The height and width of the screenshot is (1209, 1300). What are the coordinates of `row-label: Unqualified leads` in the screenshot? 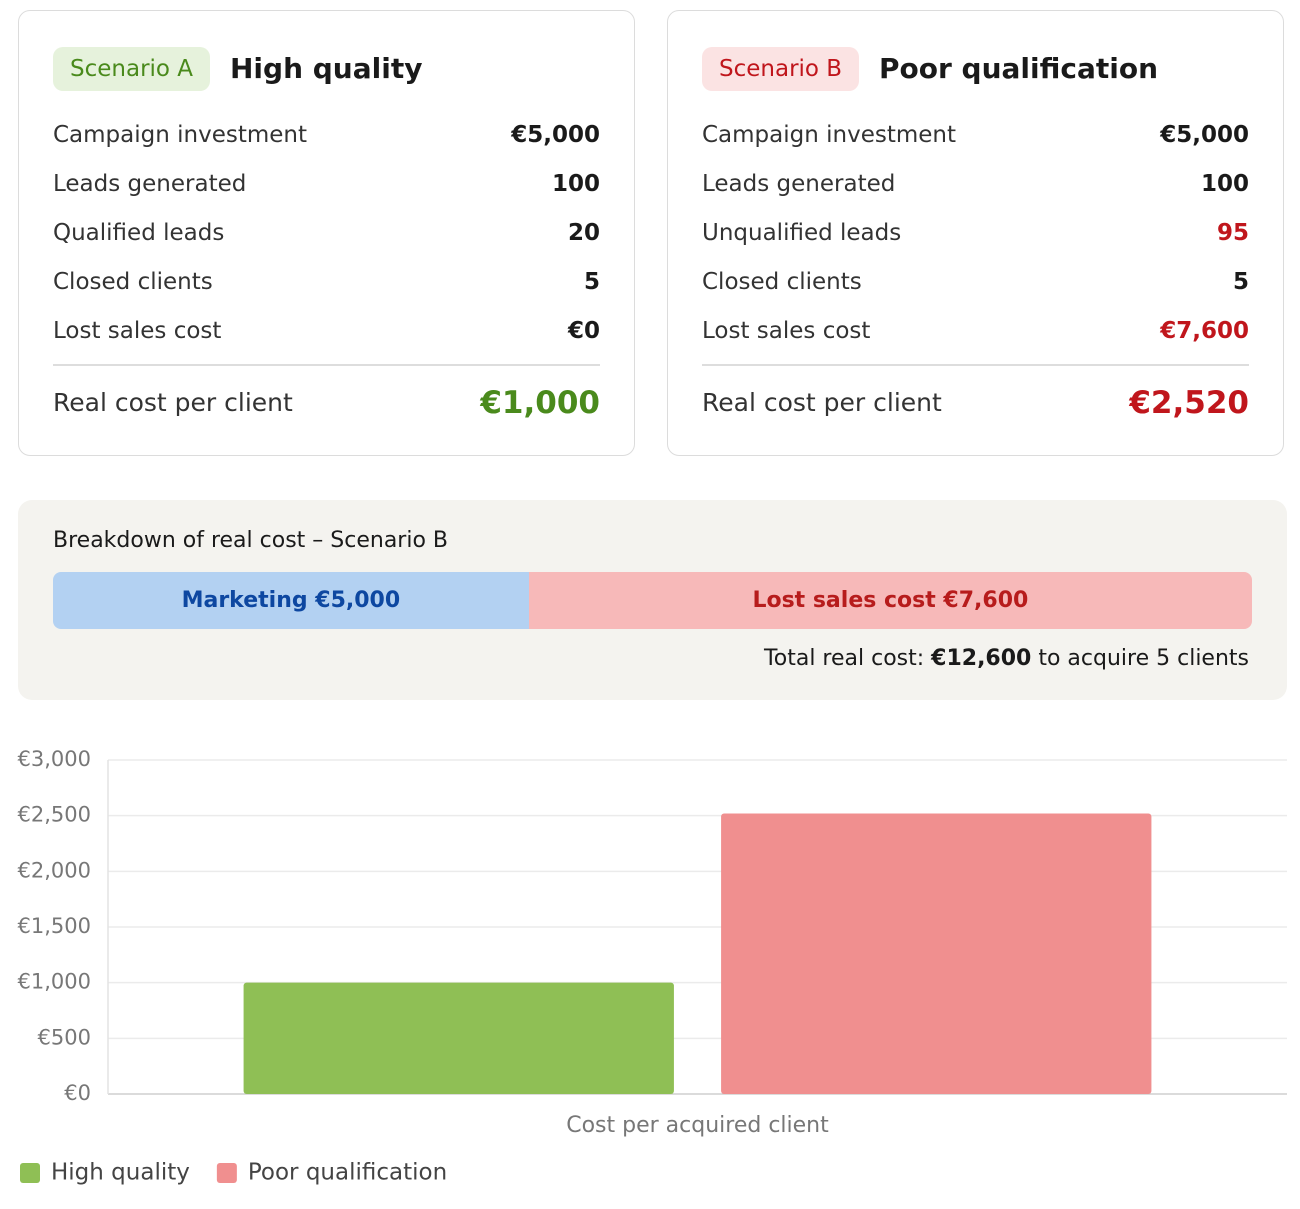 It's located at (802, 233).